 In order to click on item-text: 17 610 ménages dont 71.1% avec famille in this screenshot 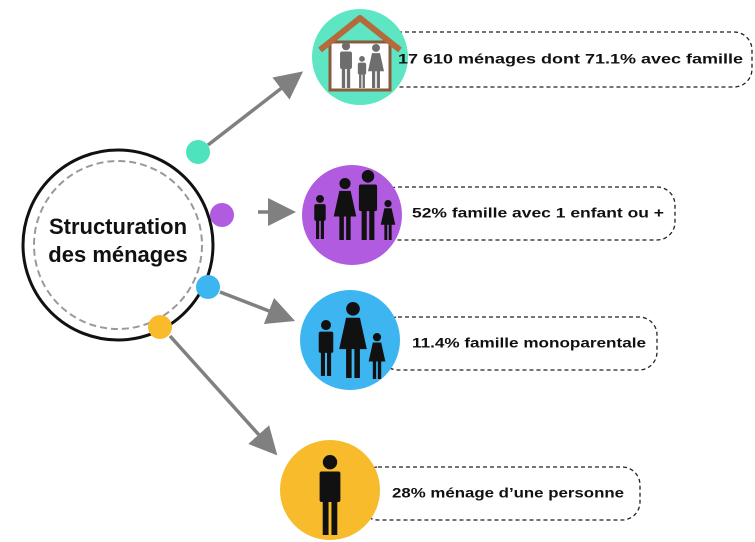, I will do `click(570, 59)`.